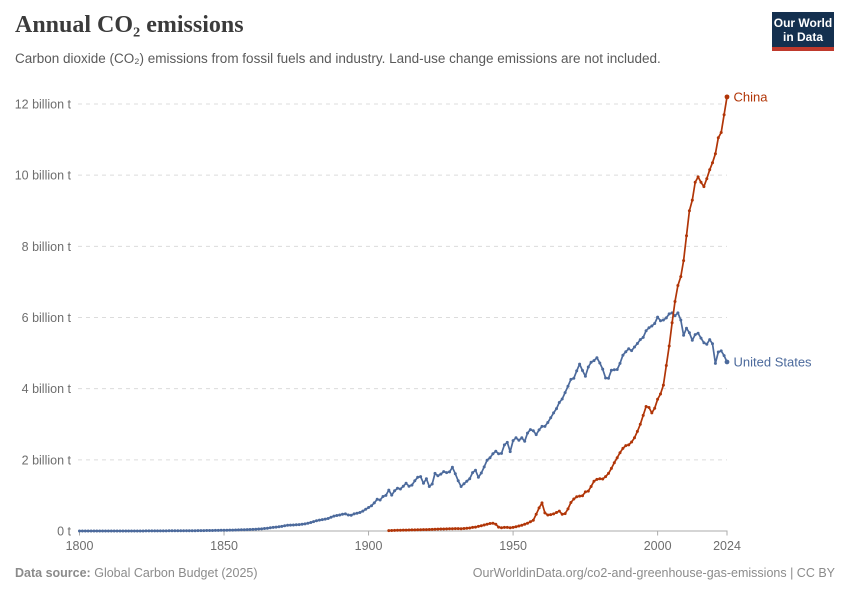  I want to click on y-tick-label-2-billion-t: 2 billion t, so click(47, 460).